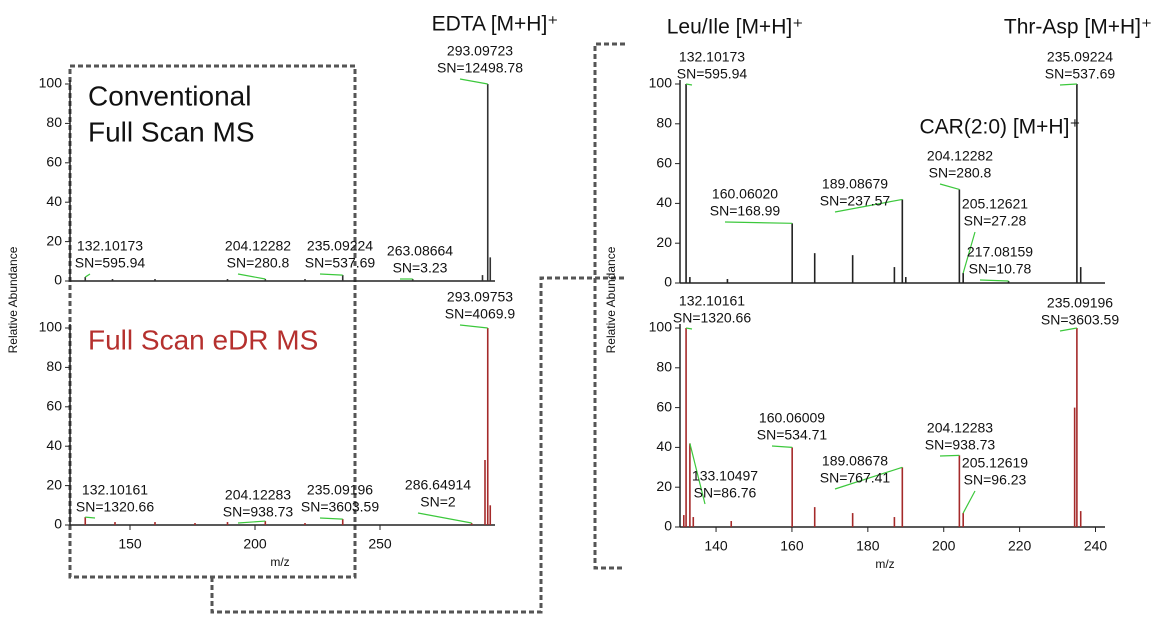  Describe the element at coordinates (995, 480) in the screenshot. I see `peak-sn: SN=96.23` at that location.